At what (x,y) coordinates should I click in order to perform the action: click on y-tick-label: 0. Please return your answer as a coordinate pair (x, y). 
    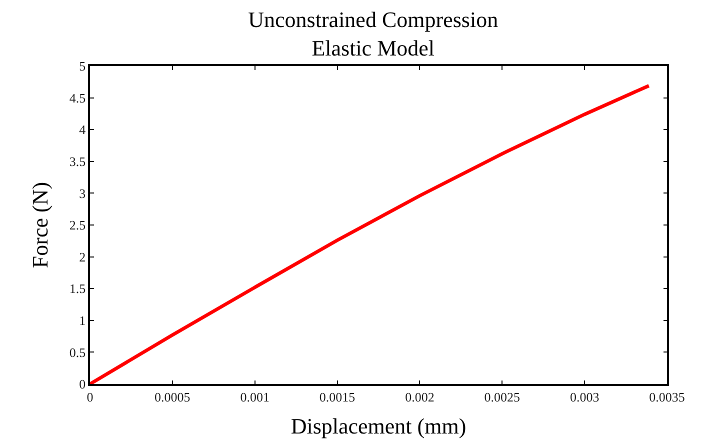
    Looking at the image, I should click on (82, 384).